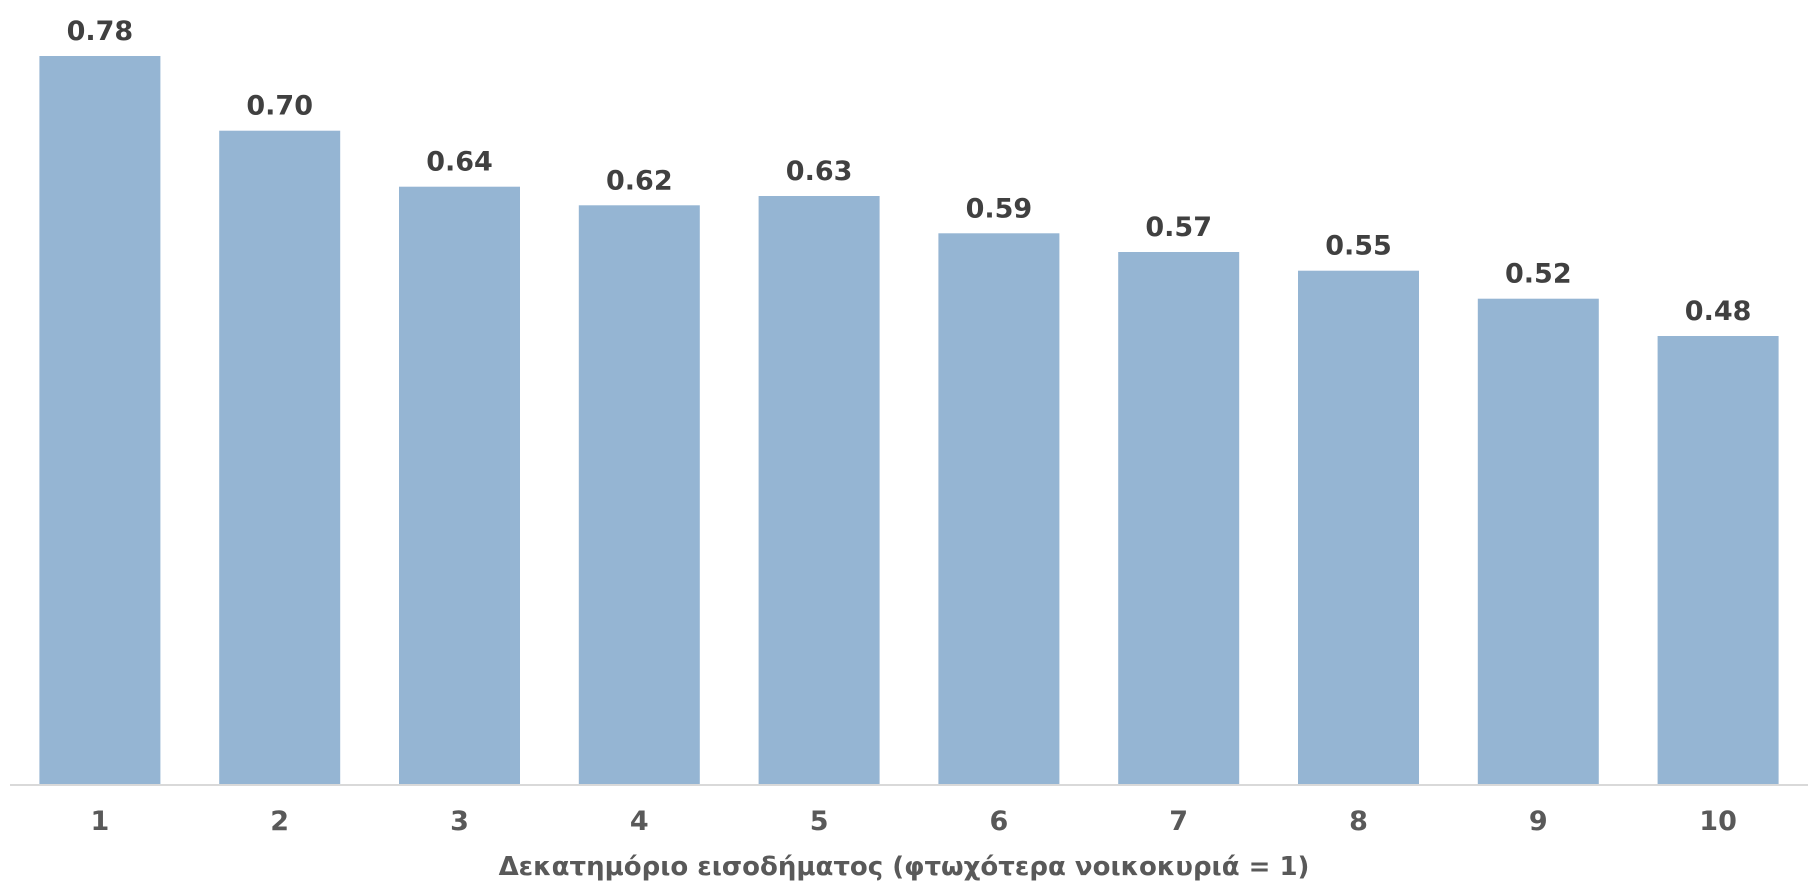  What do you see at coordinates (279, 821) in the screenshot?
I see `x-tick-label-2: 2` at bounding box center [279, 821].